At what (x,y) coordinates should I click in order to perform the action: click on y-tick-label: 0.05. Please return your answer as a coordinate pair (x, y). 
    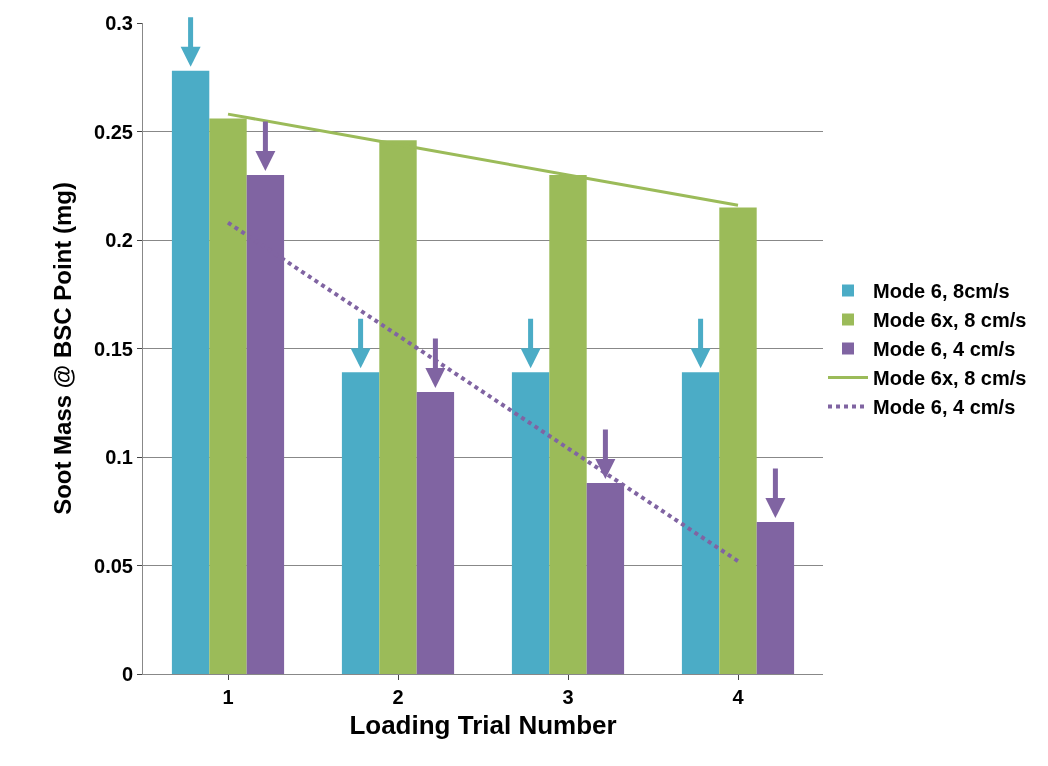
    Looking at the image, I should click on (113, 565).